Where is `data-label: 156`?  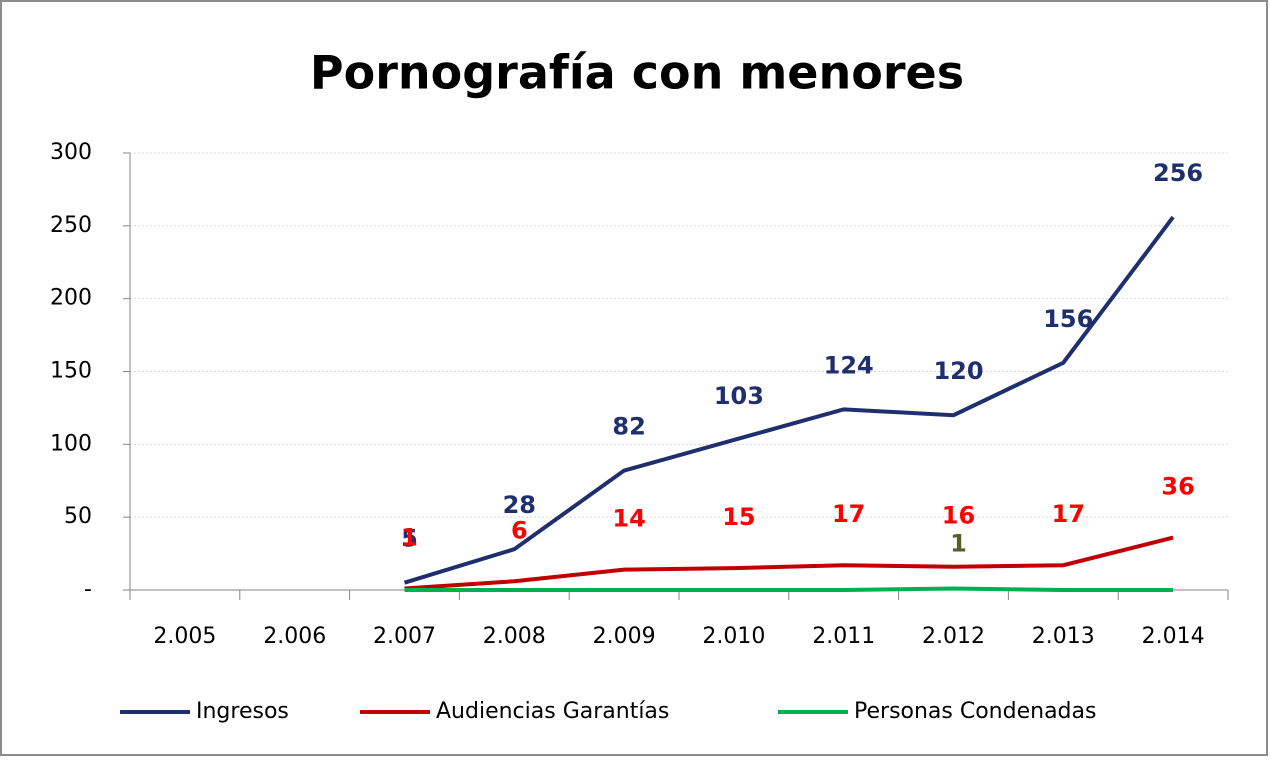
data-label: 156 is located at coordinates (1068, 319).